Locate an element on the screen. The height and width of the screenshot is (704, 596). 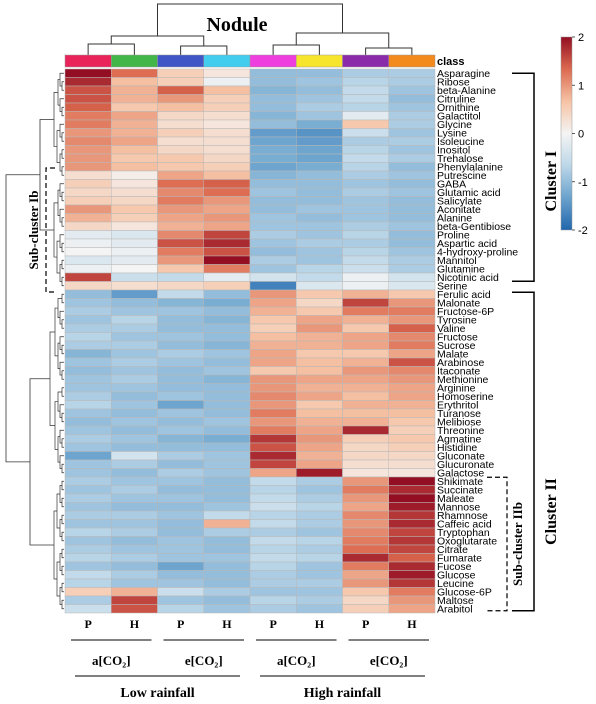
row-label: Tyrosine is located at coordinates (457, 320).